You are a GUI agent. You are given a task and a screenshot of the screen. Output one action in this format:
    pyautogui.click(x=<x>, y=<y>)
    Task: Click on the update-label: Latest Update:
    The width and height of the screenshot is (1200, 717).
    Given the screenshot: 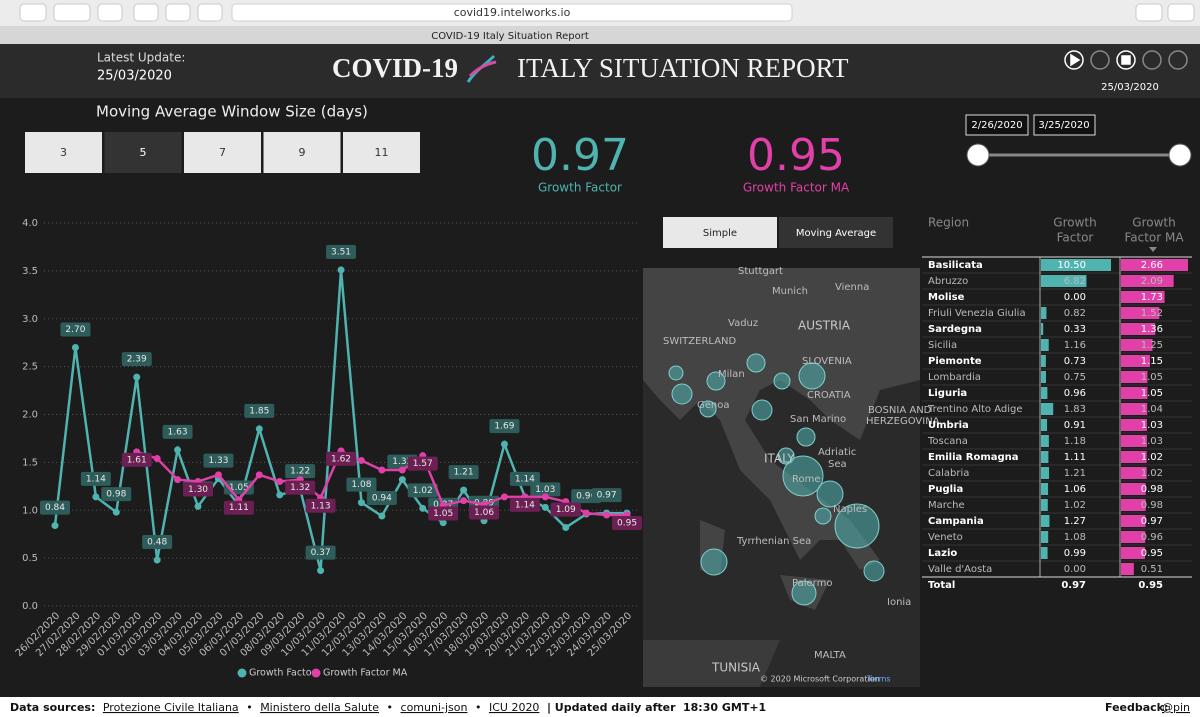 What is the action you would take?
    pyautogui.click(x=141, y=58)
    